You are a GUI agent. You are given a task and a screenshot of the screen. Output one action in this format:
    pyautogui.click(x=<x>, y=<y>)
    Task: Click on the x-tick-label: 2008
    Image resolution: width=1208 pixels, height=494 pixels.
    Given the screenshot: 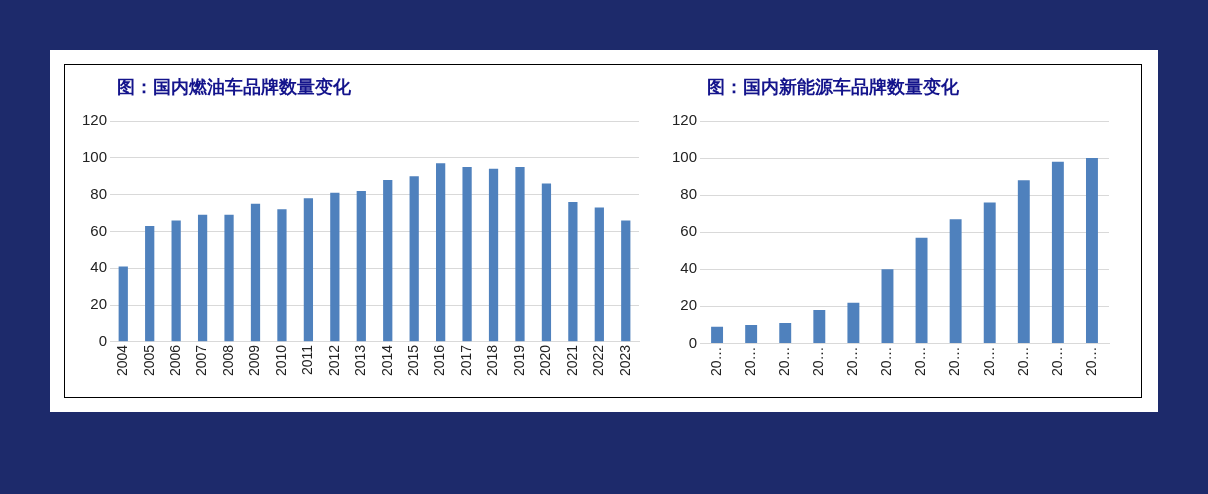 What is the action you would take?
    pyautogui.click(x=227, y=360)
    